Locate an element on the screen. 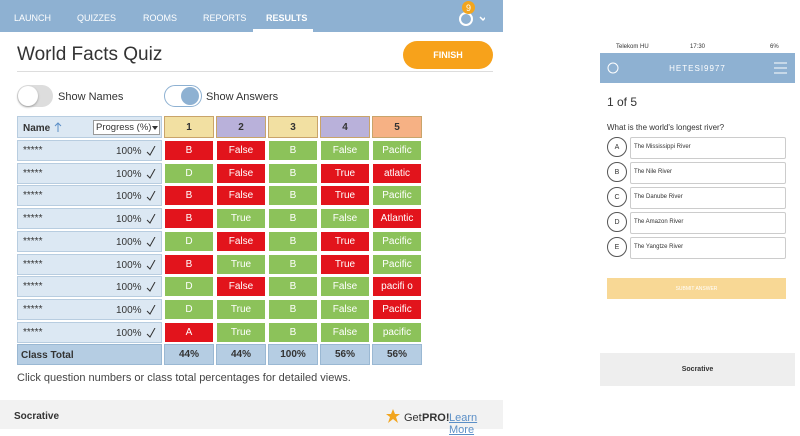 This screenshot has height=436, width=800. learn-more-link: Learn More is located at coordinates (463, 424).